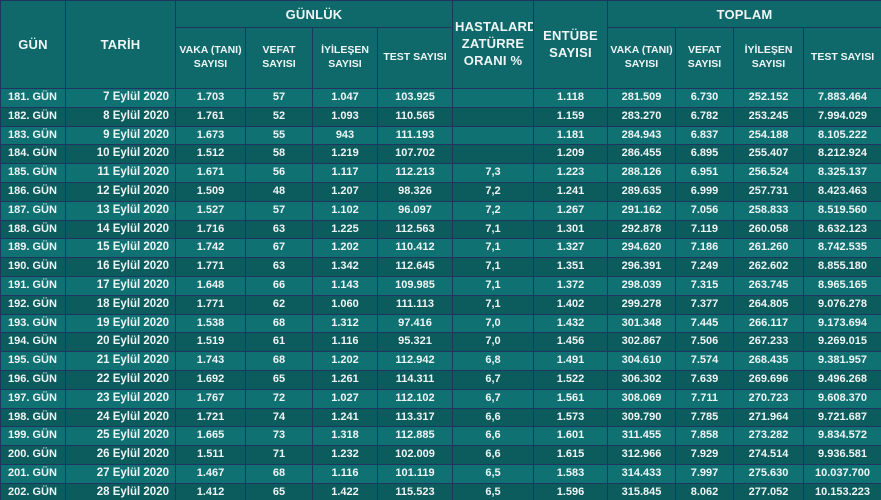  I want to click on cell-zaturre: 7,0, so click(493, 342).